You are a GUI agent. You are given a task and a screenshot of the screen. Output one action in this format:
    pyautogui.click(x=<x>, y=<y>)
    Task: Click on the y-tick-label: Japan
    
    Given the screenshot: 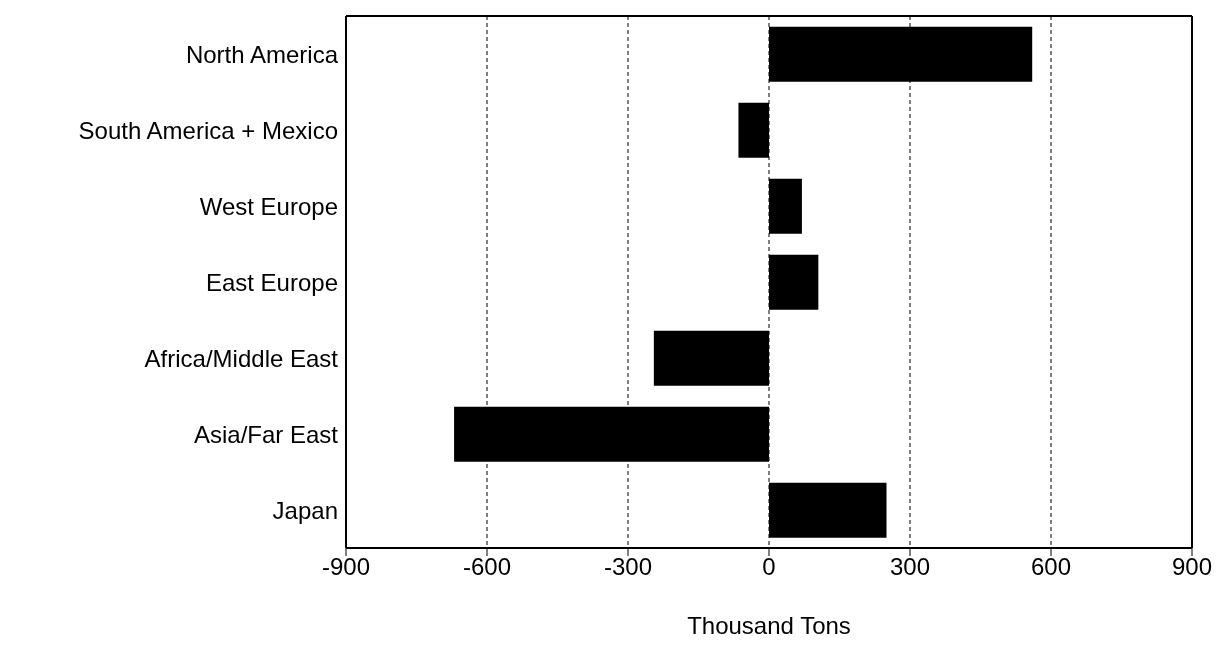 What is the action you would take?
    pyautogui.click(x=305, y=510)
    